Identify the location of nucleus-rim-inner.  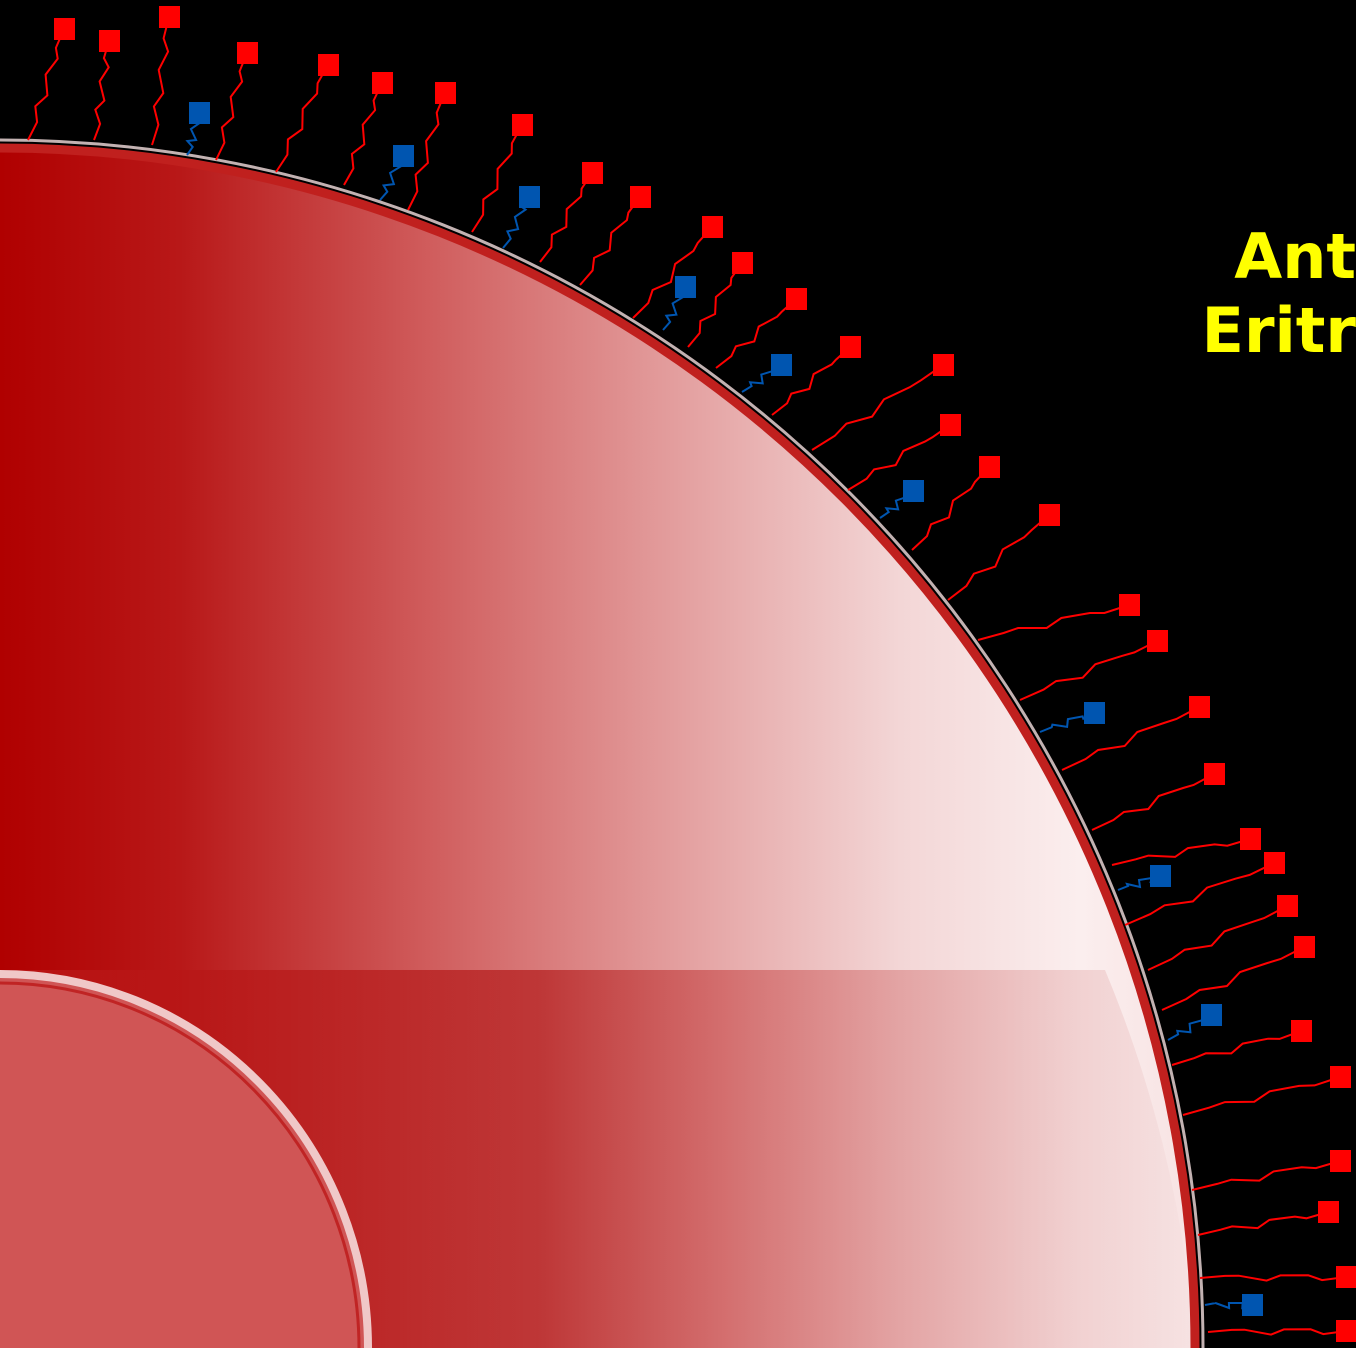
(180, 1164).